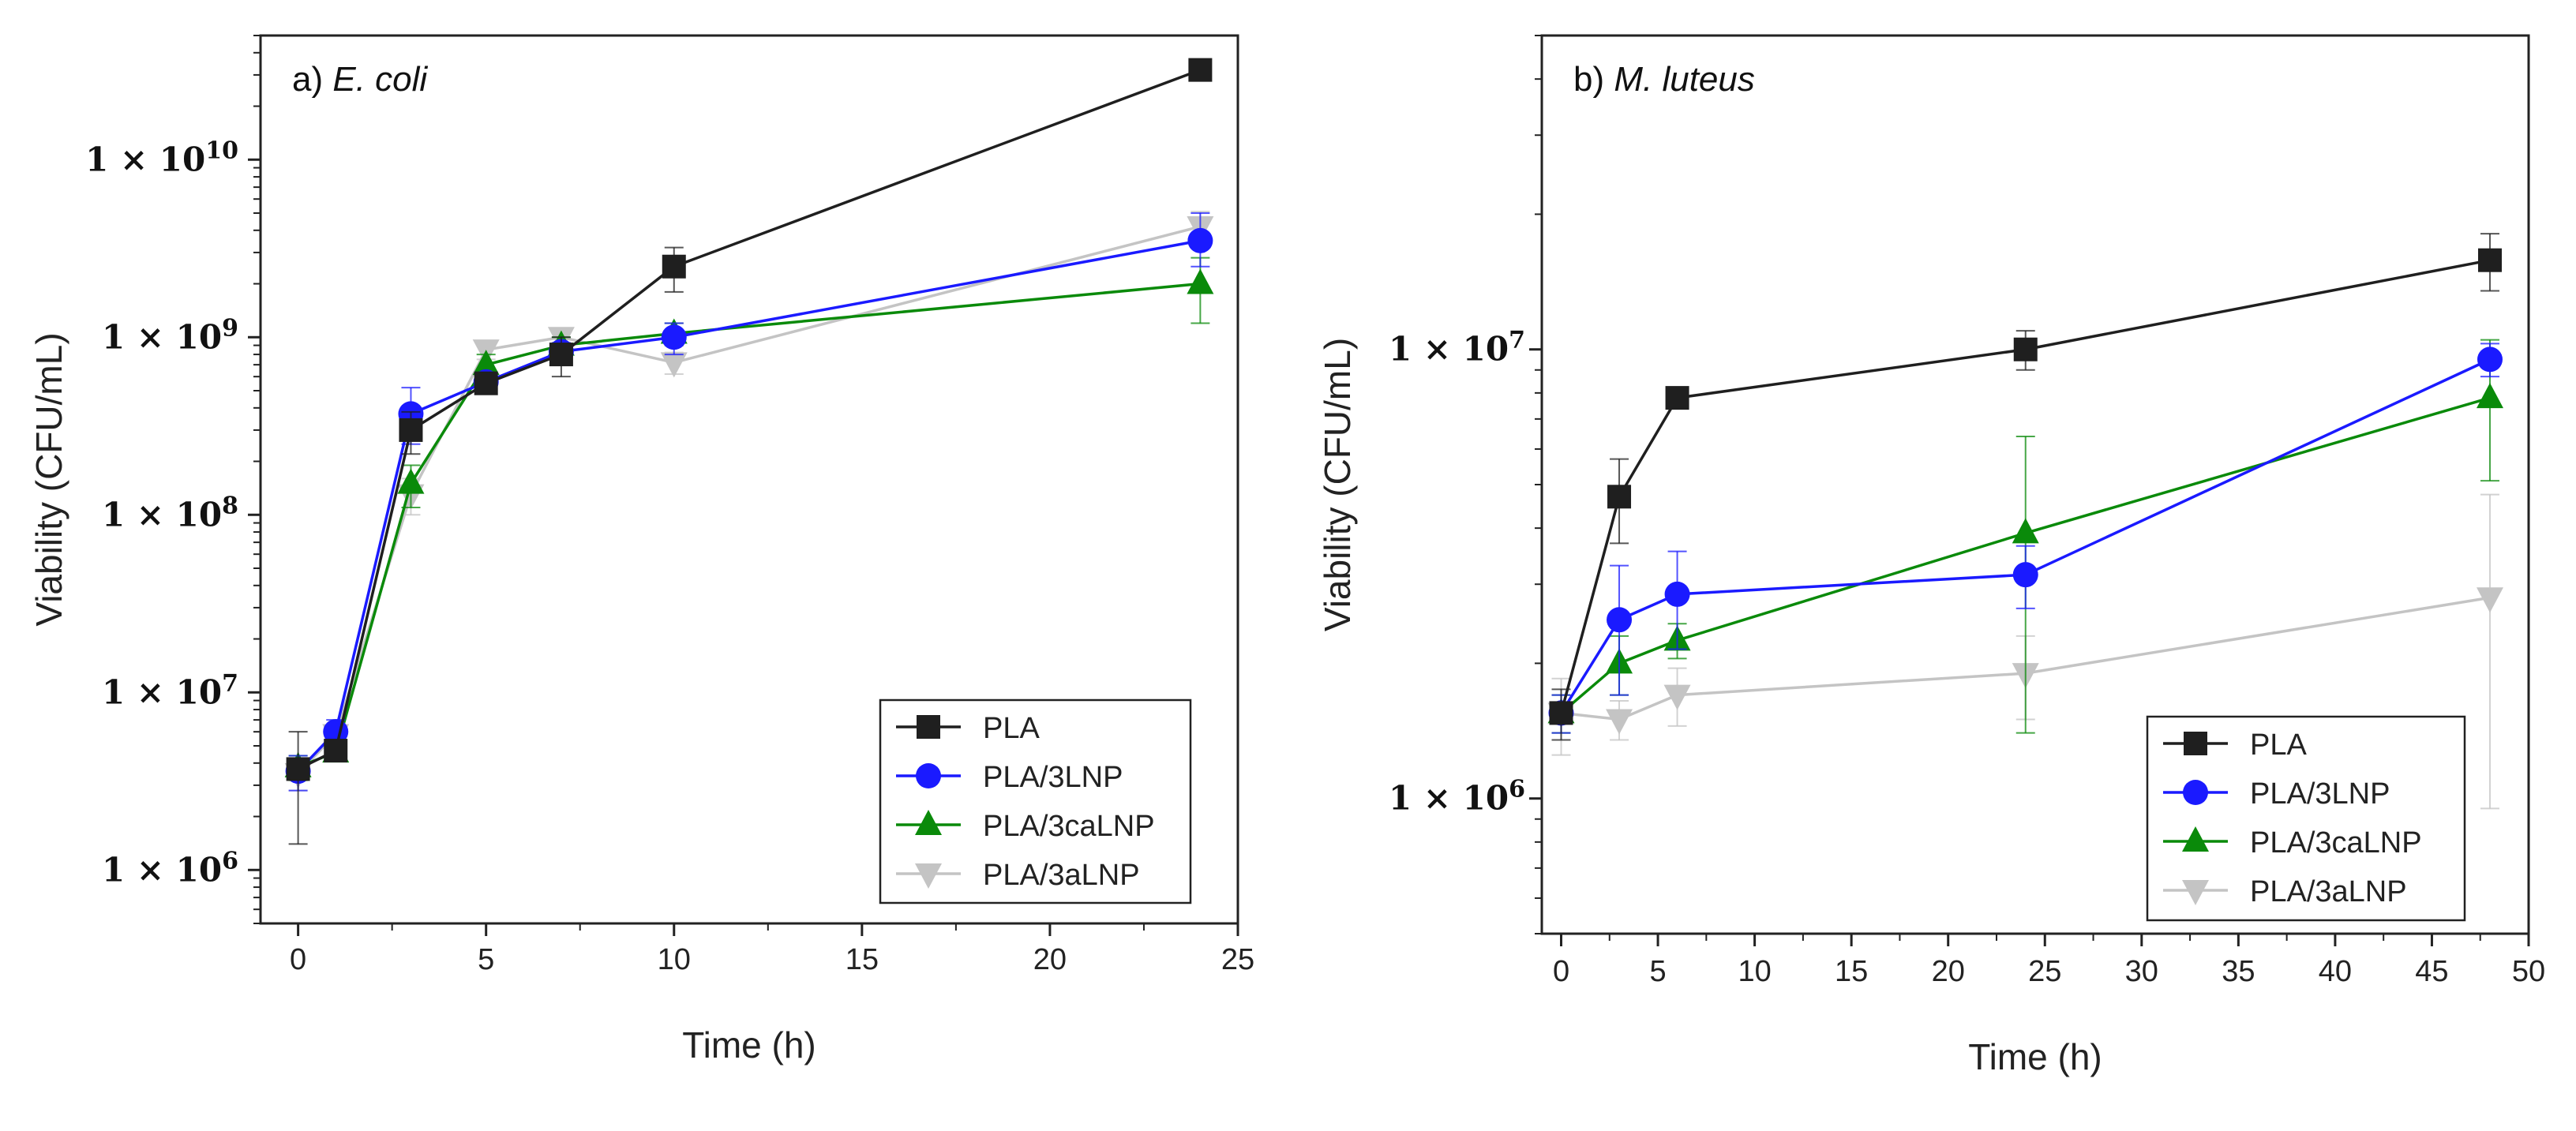 Image resolution: width=2576 pixels, height=1131 pixels. I want to click on series-pla-3lnp-b, so click(2025, 538).